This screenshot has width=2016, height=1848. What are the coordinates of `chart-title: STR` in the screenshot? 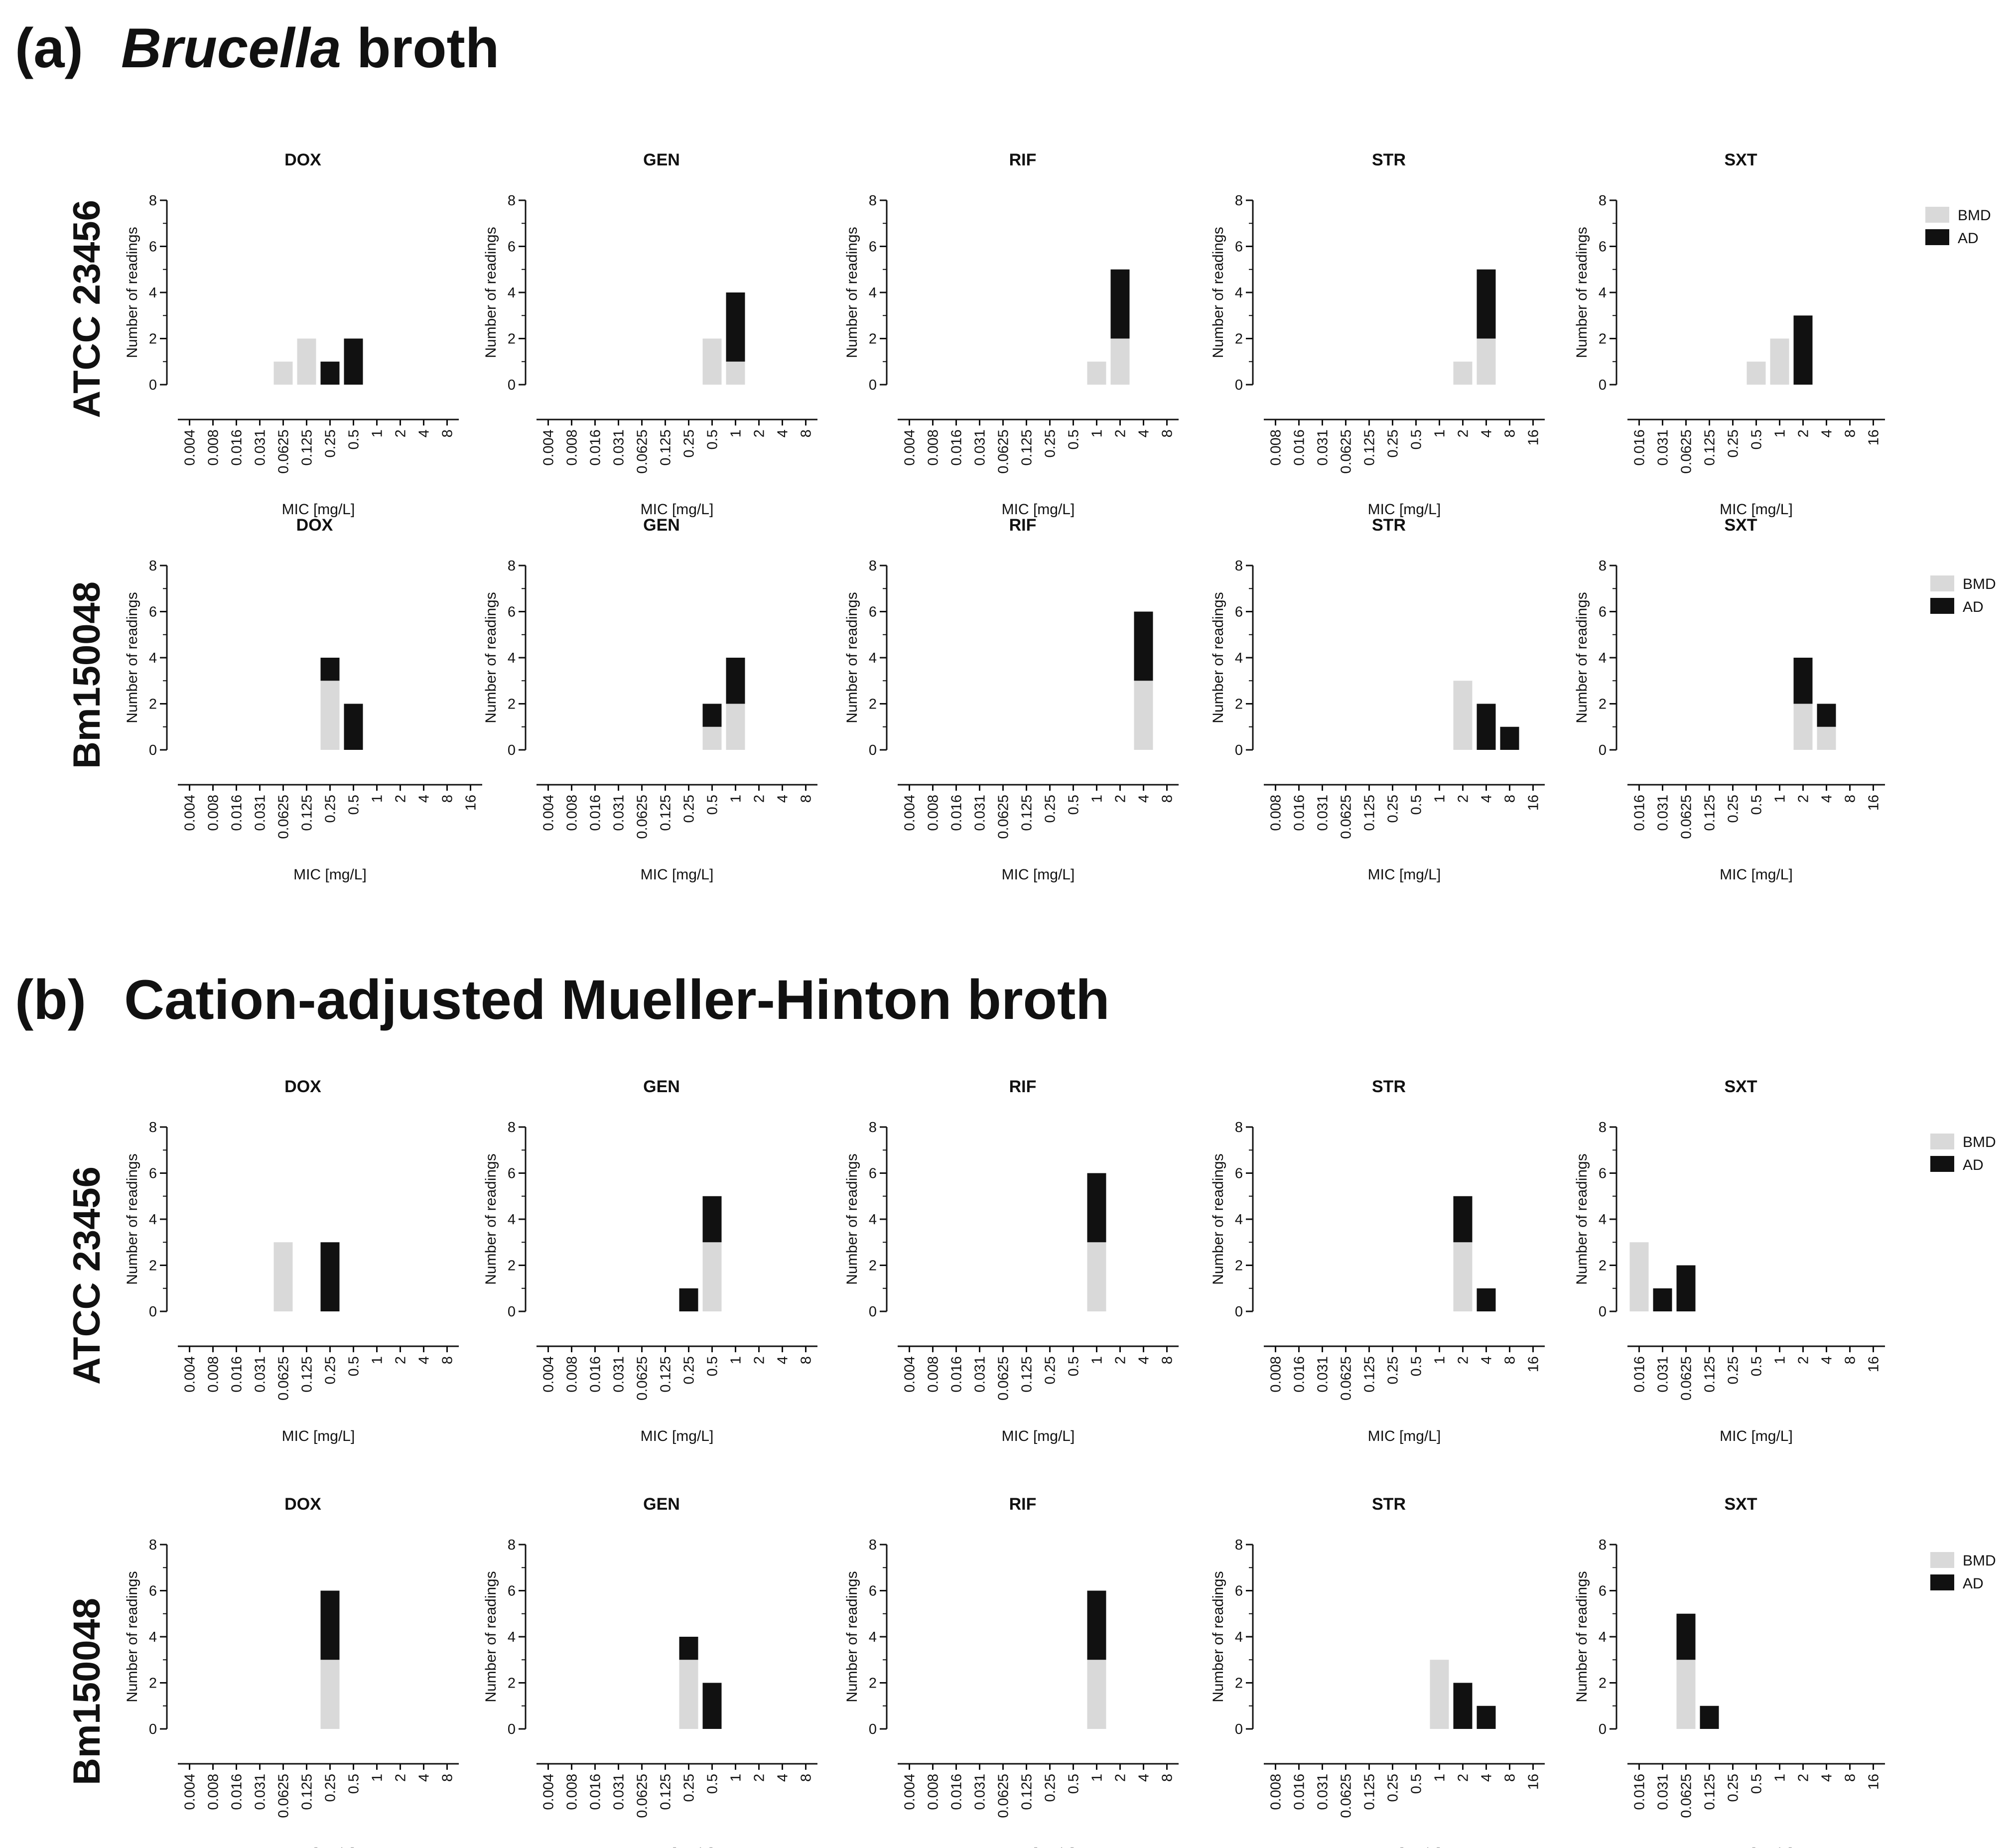 It's located at (1389, 1505).